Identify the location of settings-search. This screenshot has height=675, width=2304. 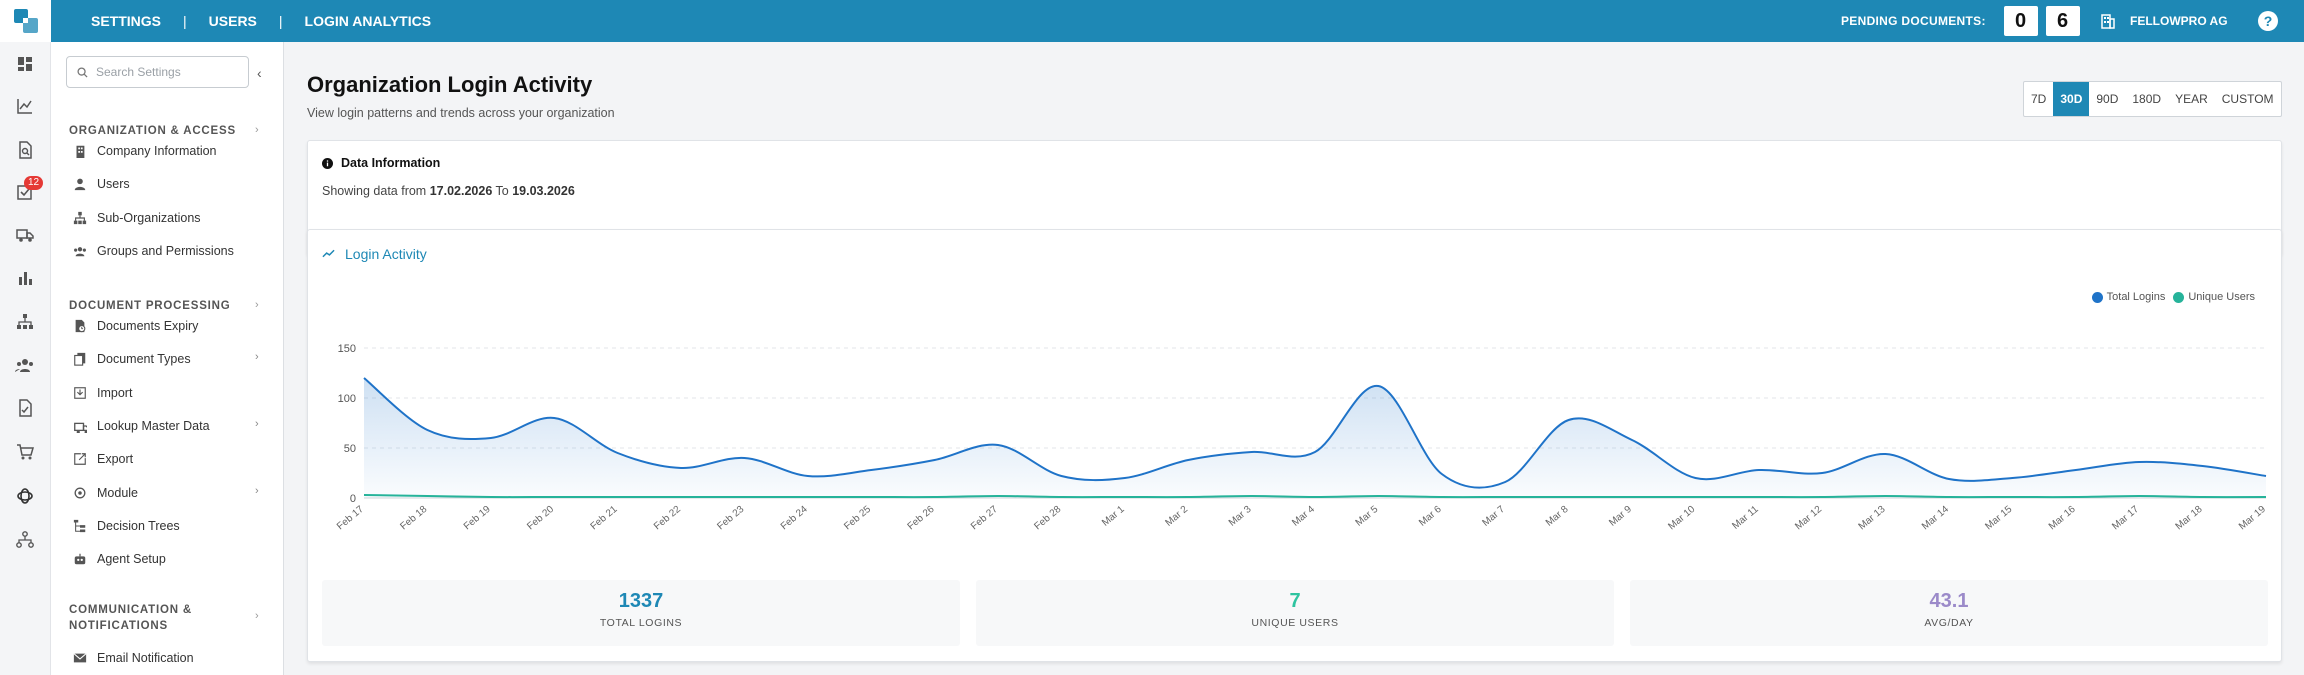
(157, 72).